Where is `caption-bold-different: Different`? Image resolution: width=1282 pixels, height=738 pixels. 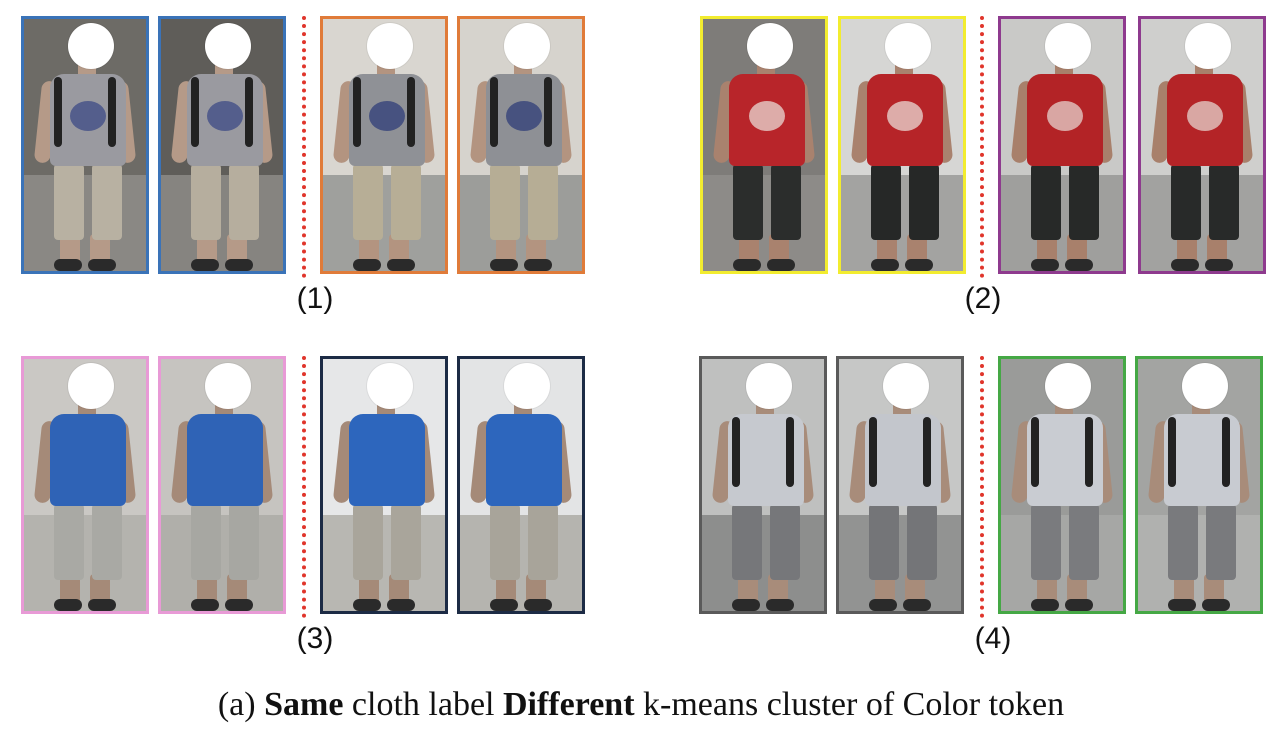
caption-bold-different: Different is located at coordinates (568, 704).